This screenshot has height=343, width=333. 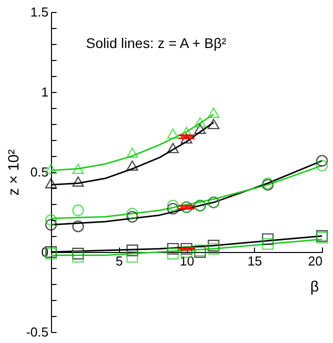 I want to click on x-tick-label: 20, so click(x=315, y=261).